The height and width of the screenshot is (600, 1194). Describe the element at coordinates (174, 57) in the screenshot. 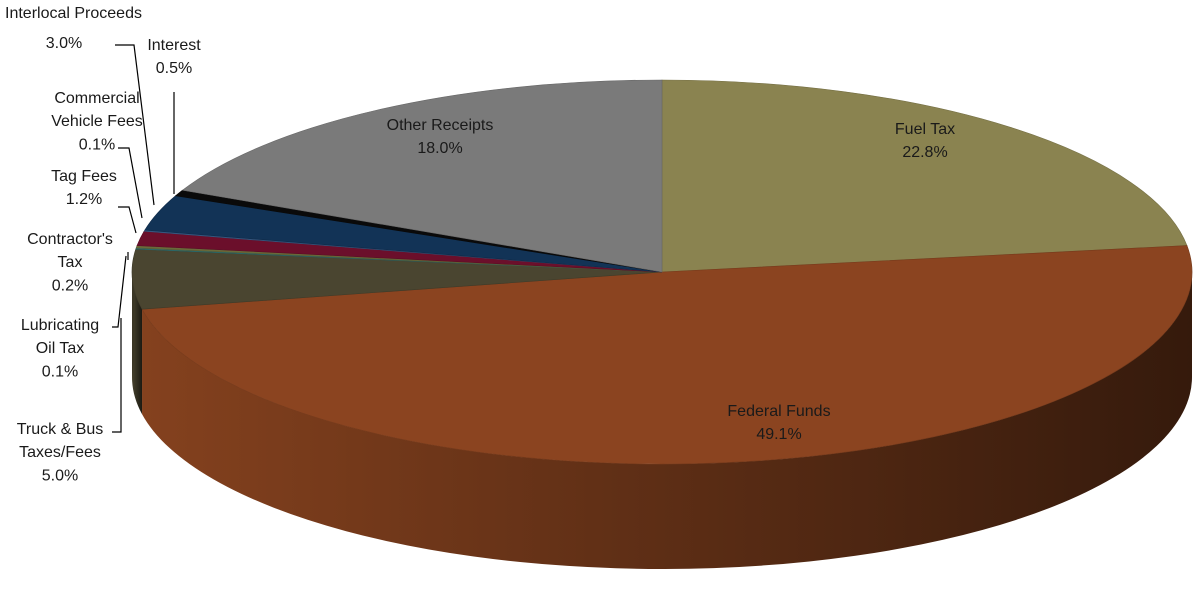

I see `data-label-interest: Interest 0.5%` at that location.